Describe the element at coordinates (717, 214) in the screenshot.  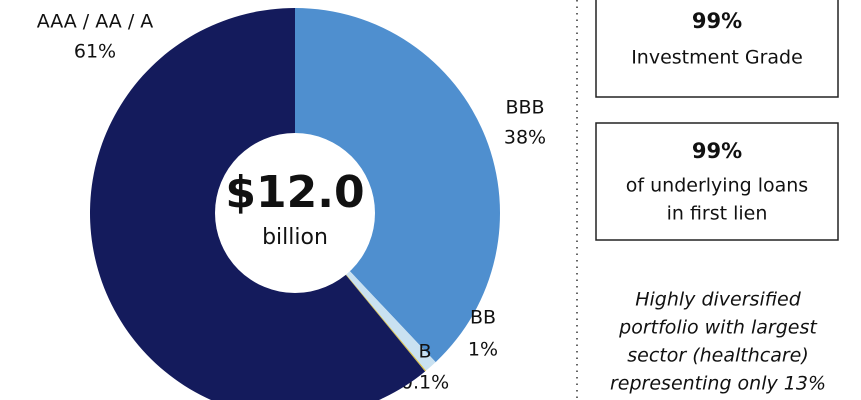
I see `panel-text: in first lien` at that location.